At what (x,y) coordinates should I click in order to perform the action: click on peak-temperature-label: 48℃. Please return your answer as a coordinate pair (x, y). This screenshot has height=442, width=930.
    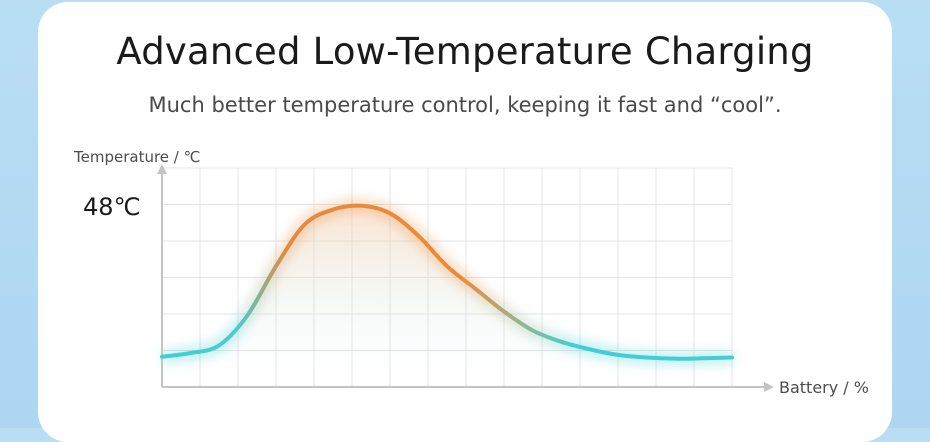
    Looking at the image, I should click on (112, 207).